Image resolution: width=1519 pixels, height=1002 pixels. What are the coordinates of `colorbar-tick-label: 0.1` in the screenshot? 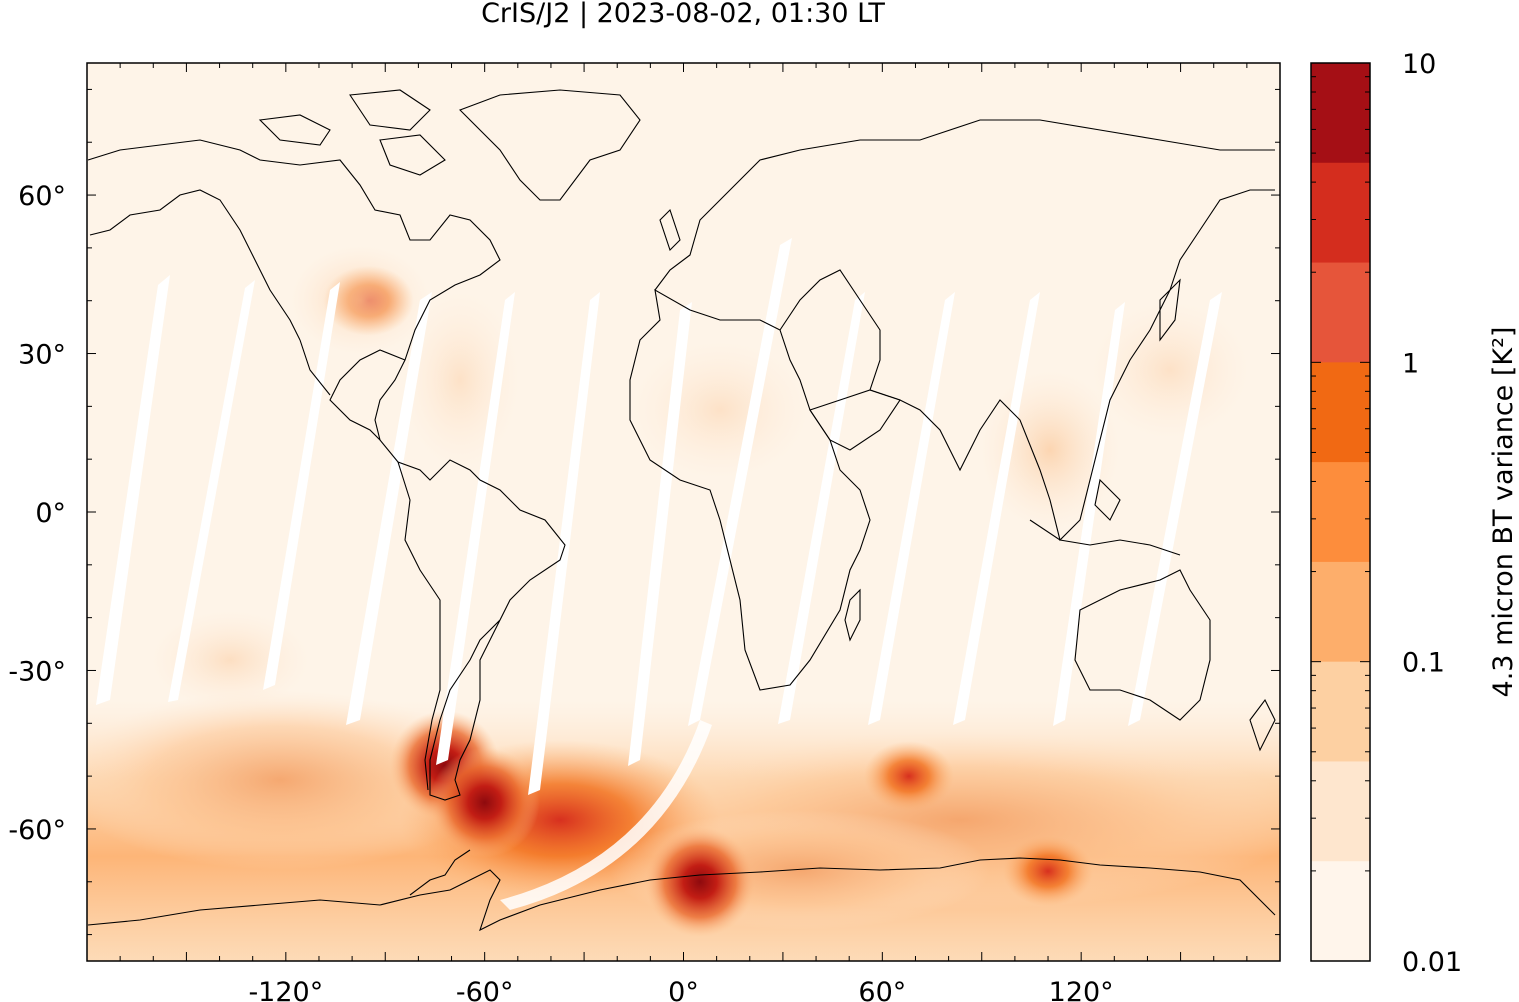 It's located at (1423, 663).